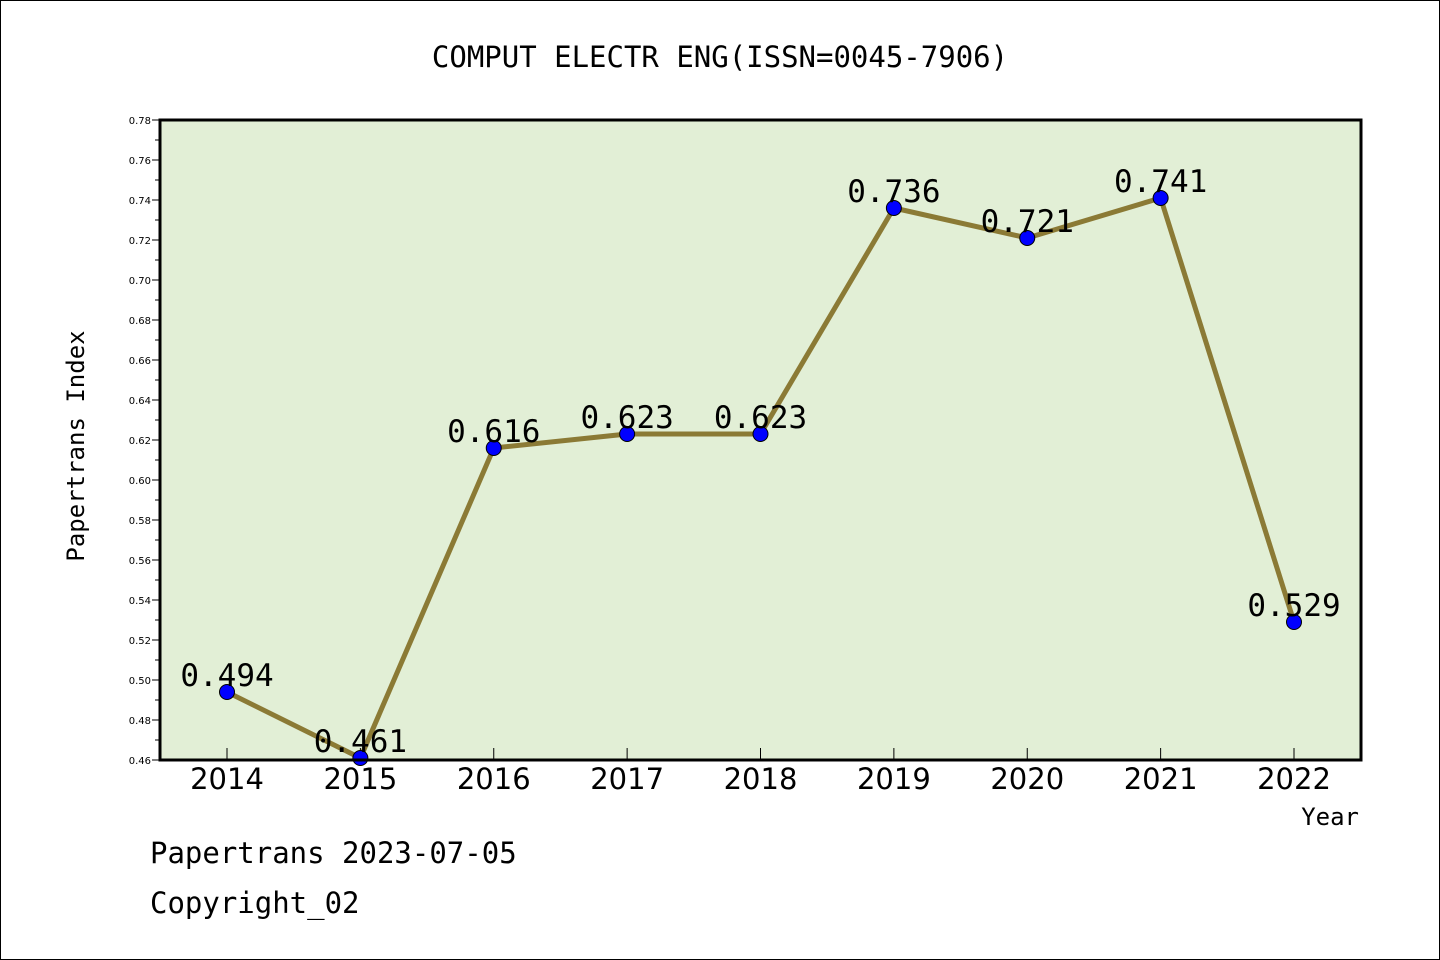 The height and width of the screenshot is (960, 1440). Describe the element at coordinates (140, 161) in the screenshot. I see `y-tick-label: 0.76` at that location.